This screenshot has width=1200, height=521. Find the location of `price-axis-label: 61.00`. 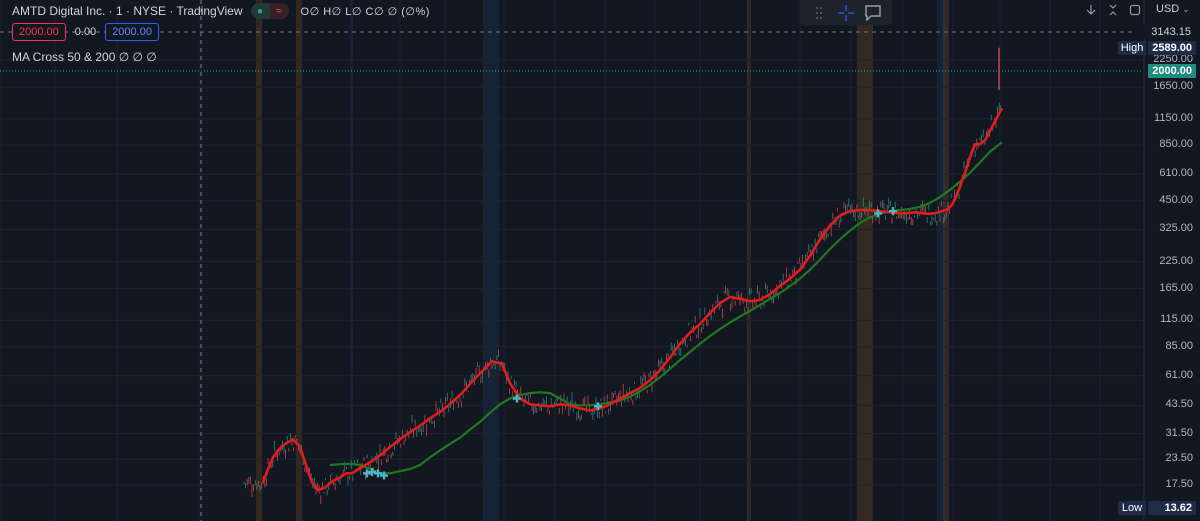

price-axis-label: 61.00 is located at coordinates (1179, 374).